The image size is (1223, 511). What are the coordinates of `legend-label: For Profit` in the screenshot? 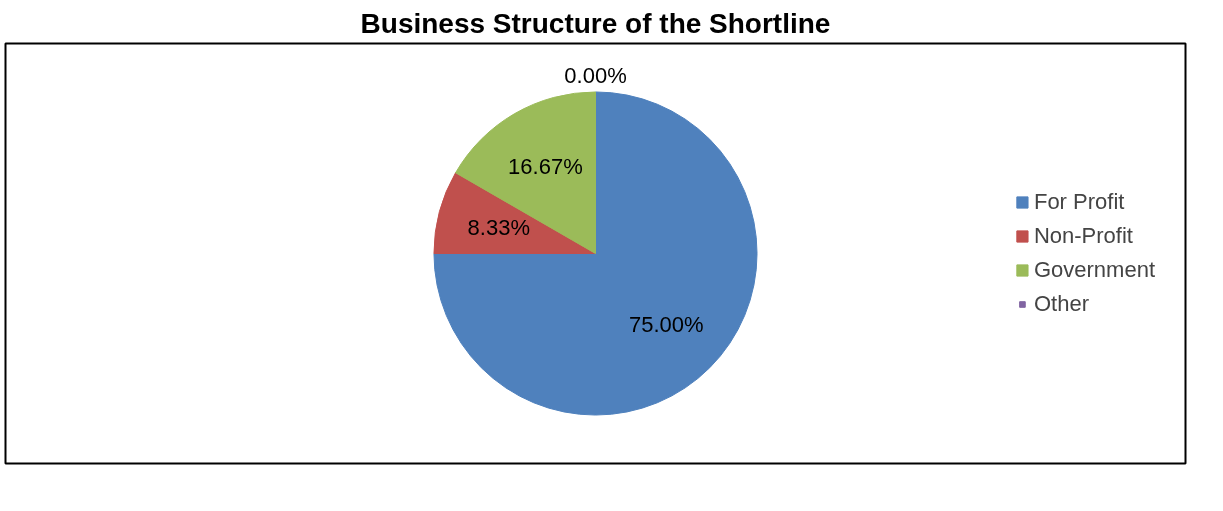 It's located at (1079, 202).